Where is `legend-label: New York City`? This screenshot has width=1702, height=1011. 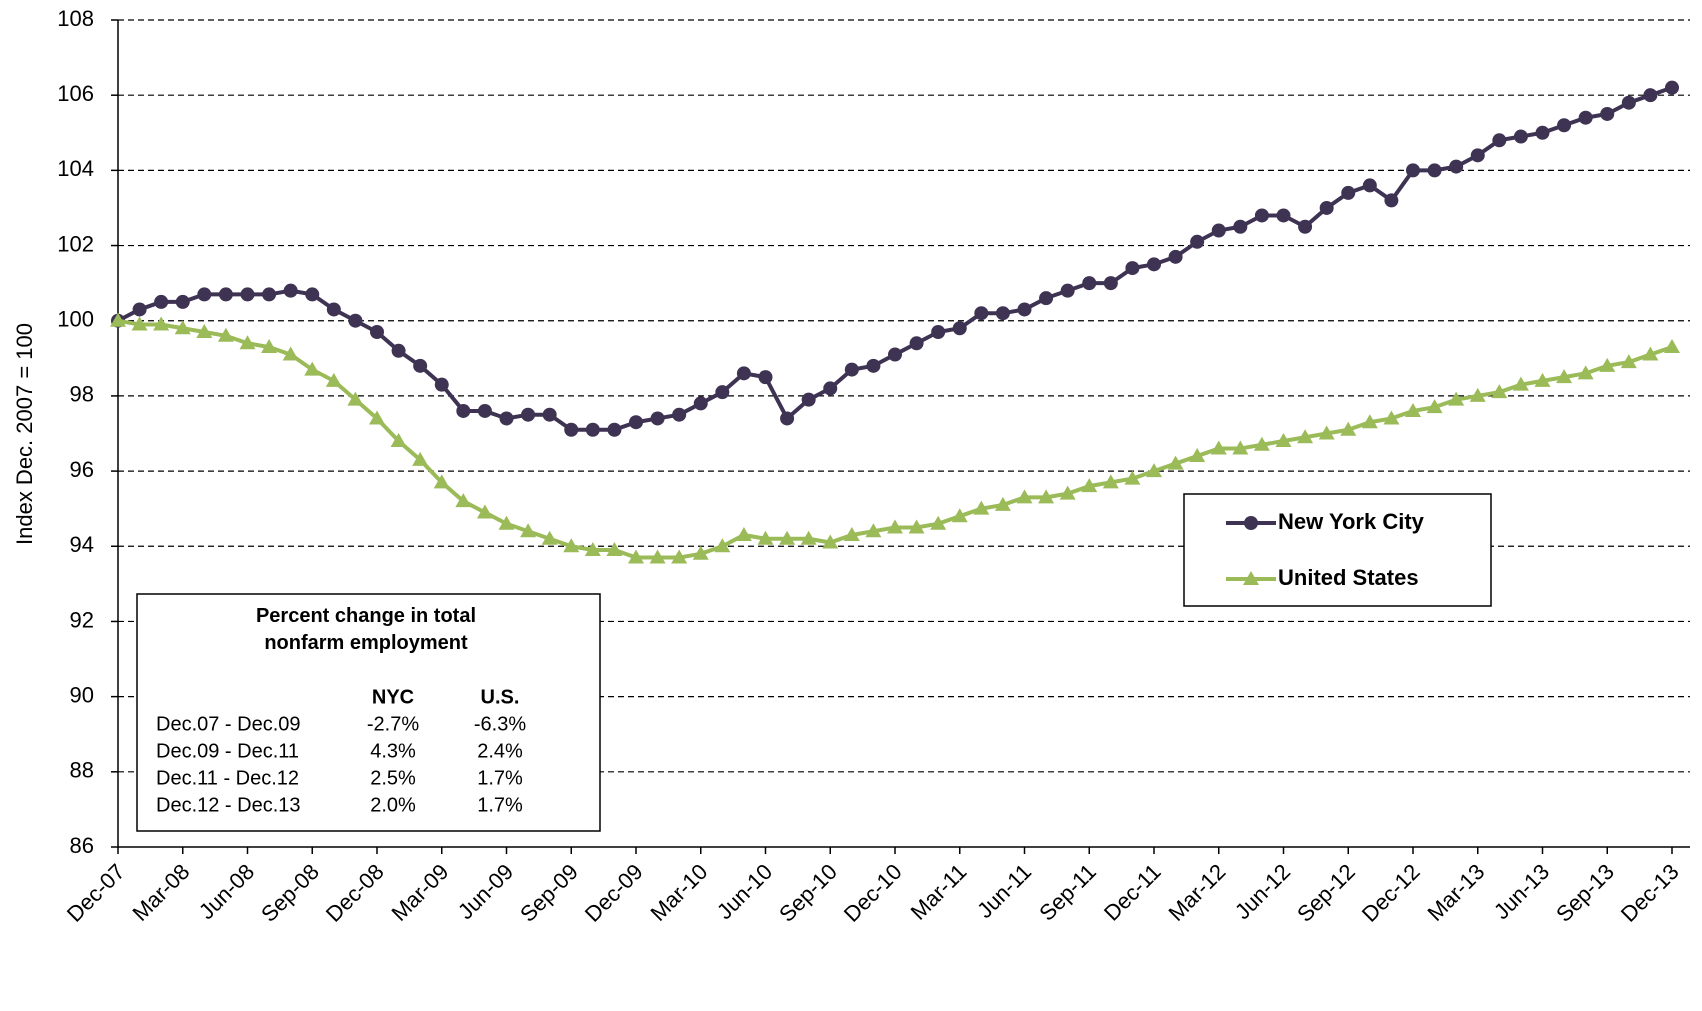 legend-label: New York City is located at coordinates (1351, 521).